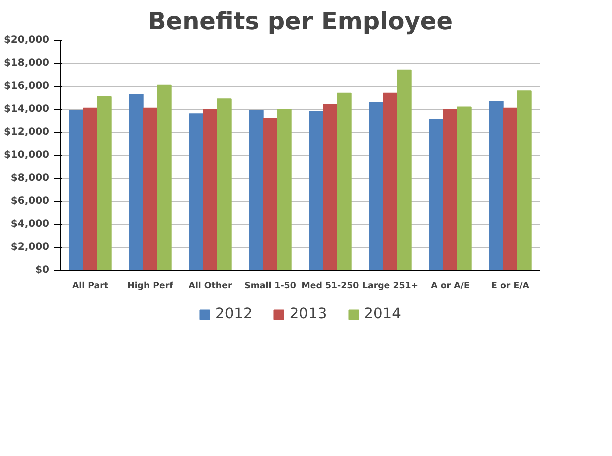  I want to click on y-tick-label: $8,000, so click(30, 178).